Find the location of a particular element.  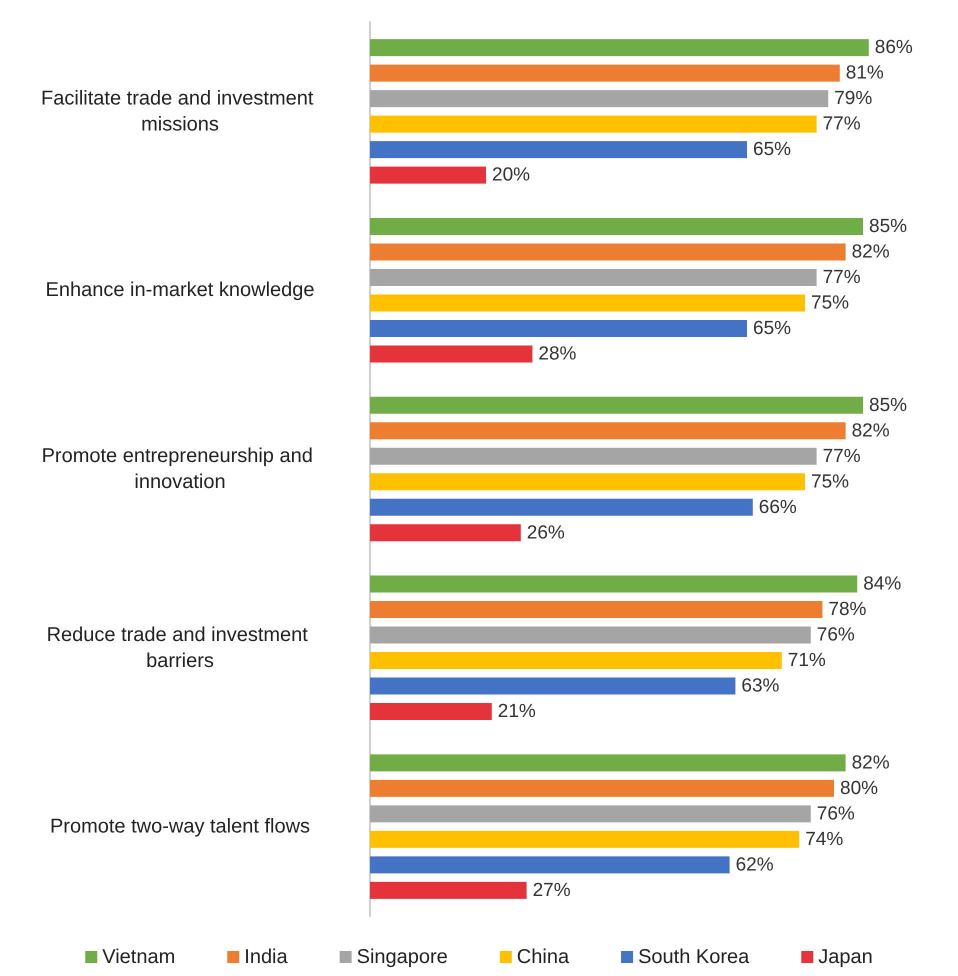

y-tick-label: Facilitate trade and investment missions is located at coordinates (180, 111).